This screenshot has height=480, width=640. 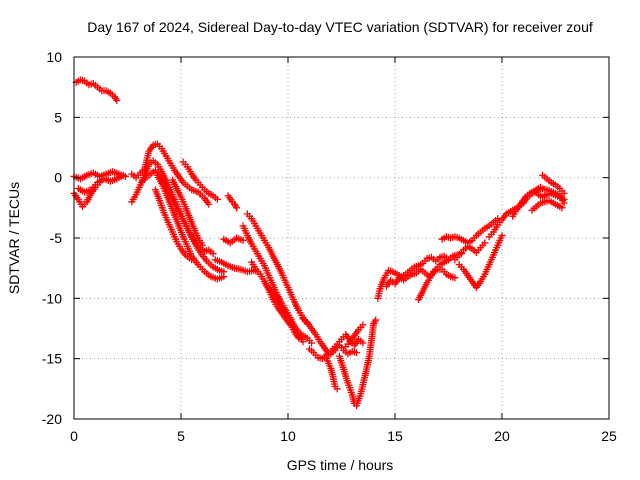 What do you see at coordinates (56, 238) in the screenshot?
I see `y-tick-label: -5` at bounding box center [56, 238].